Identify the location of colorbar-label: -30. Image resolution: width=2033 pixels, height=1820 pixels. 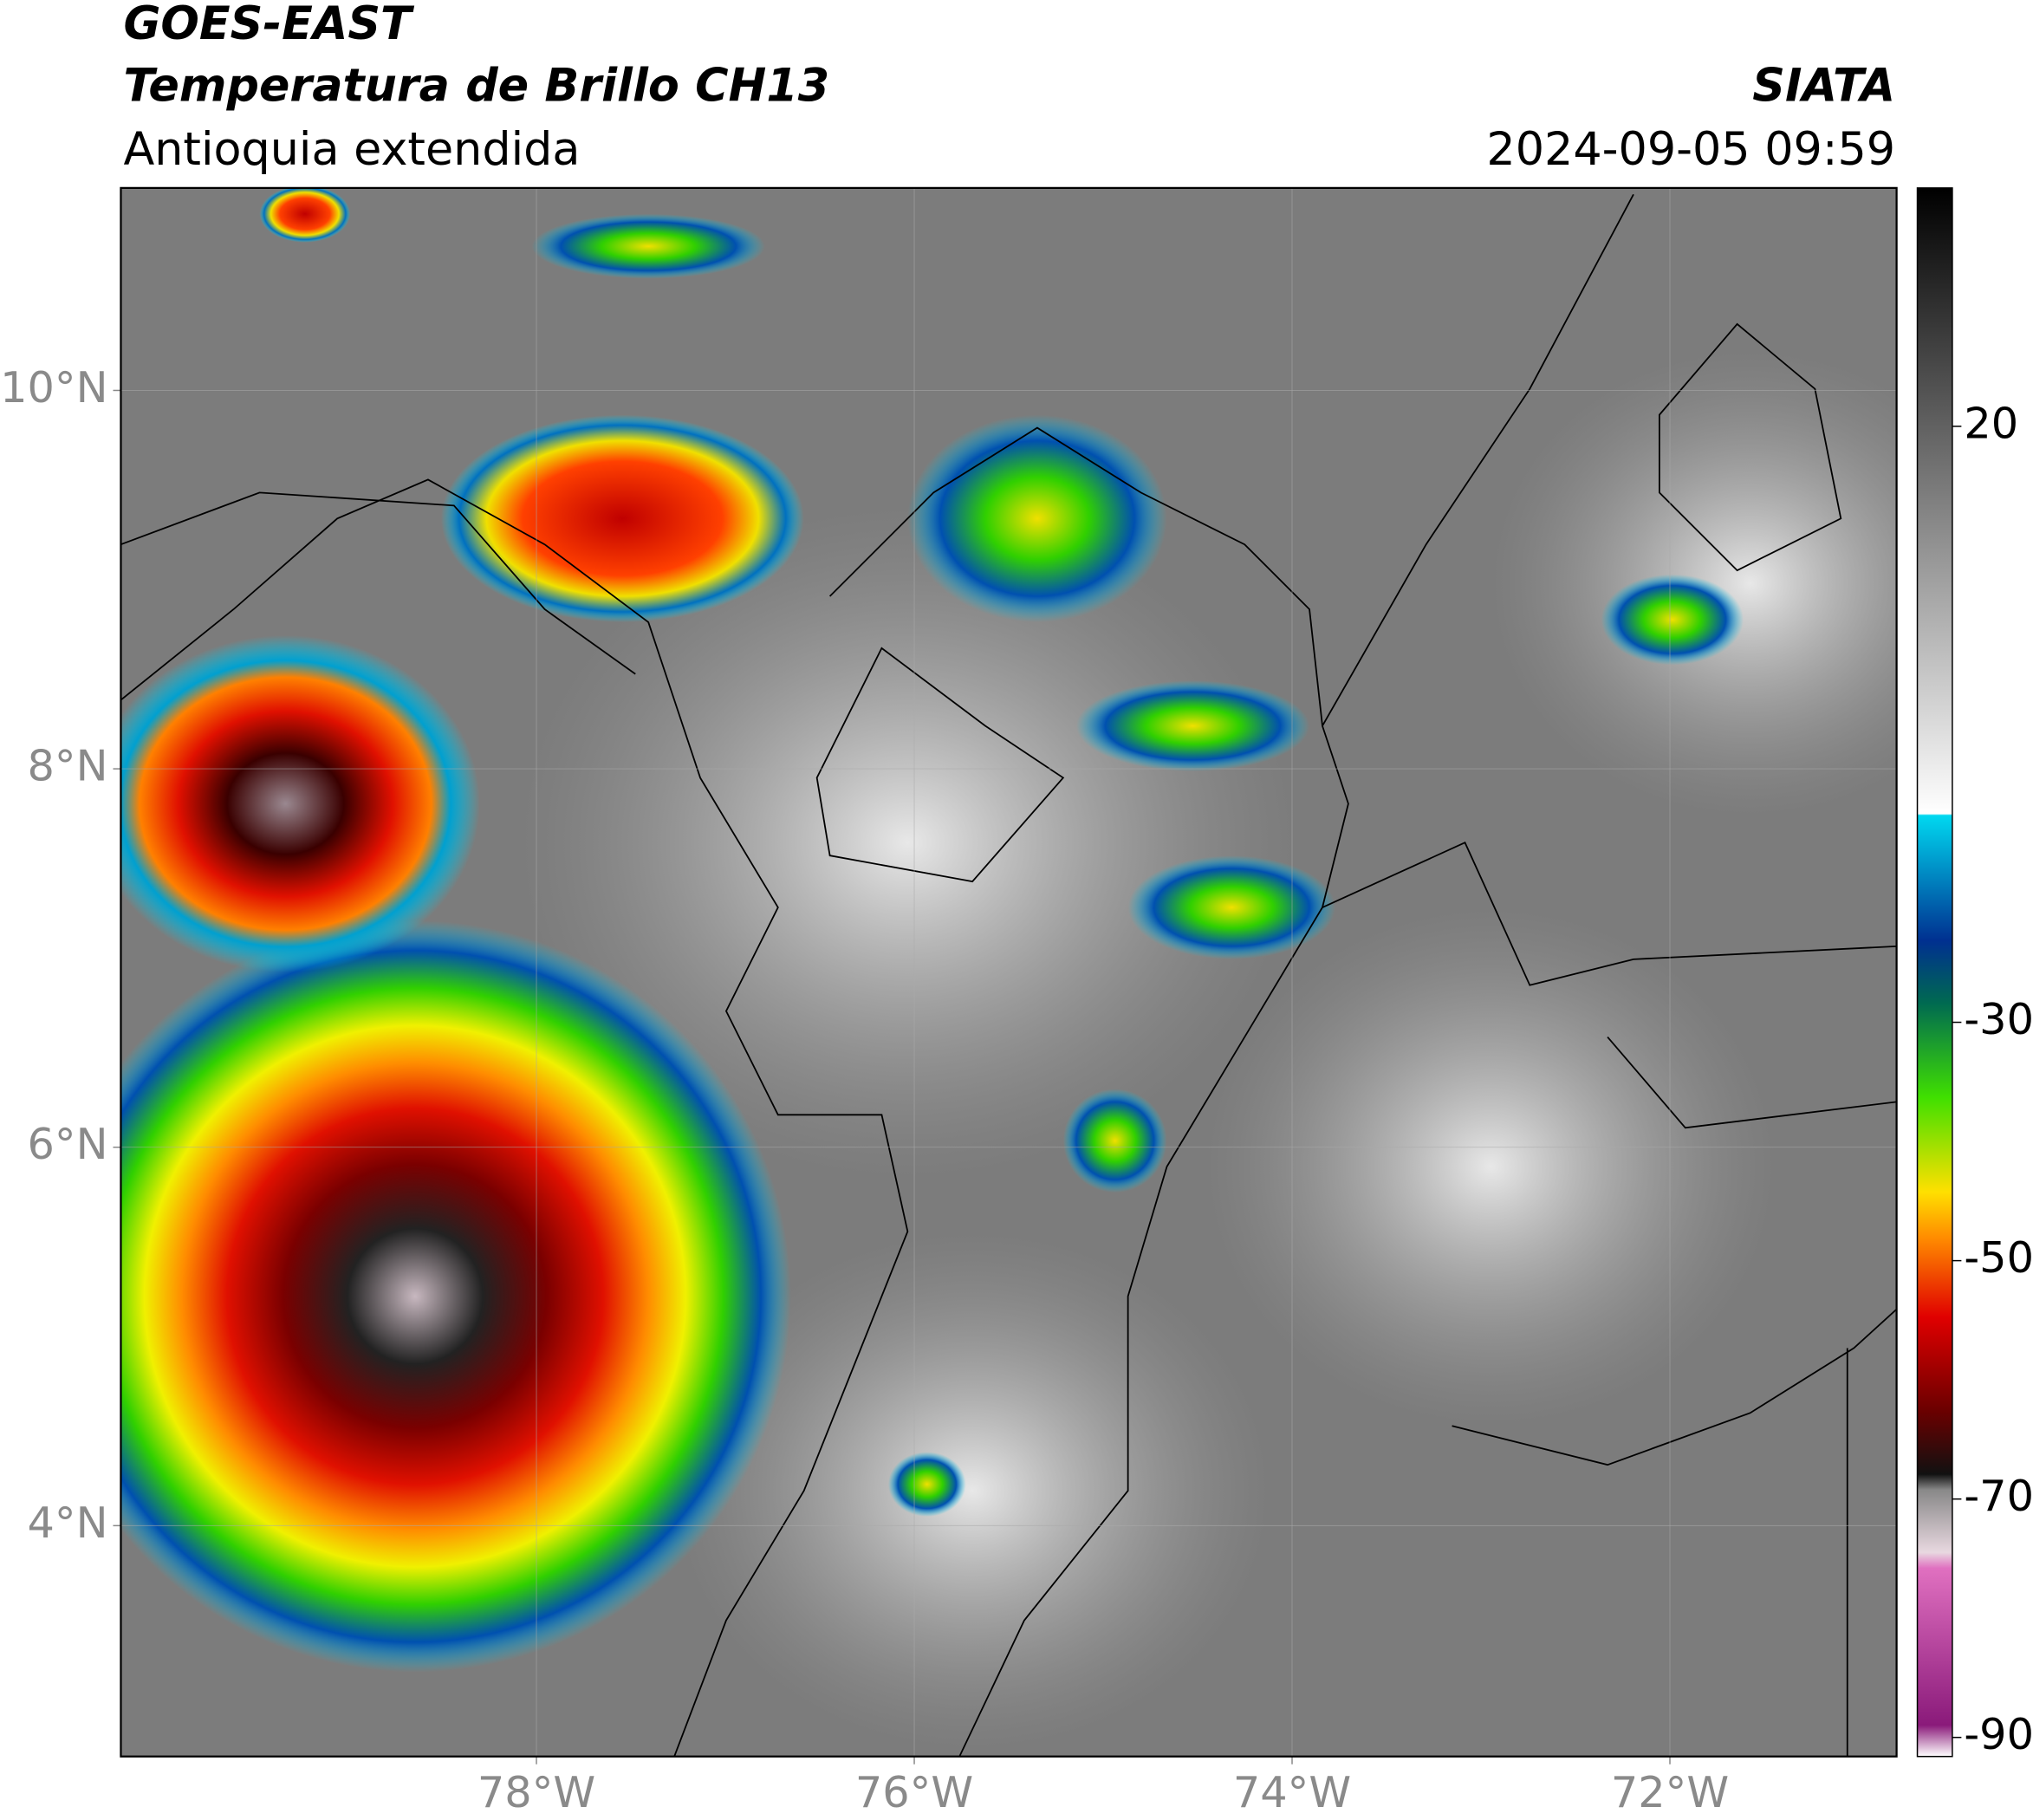
(1998, 1019).